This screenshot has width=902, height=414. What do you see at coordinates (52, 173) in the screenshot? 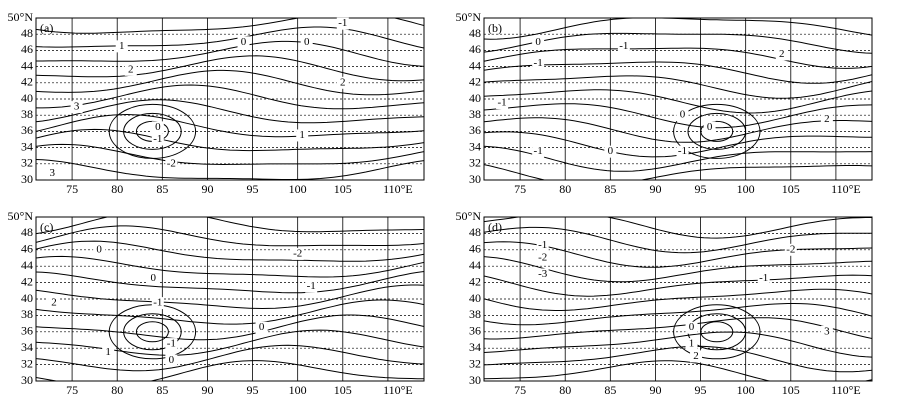
I see `contour-label: 3` at bounding box center [52, 173].